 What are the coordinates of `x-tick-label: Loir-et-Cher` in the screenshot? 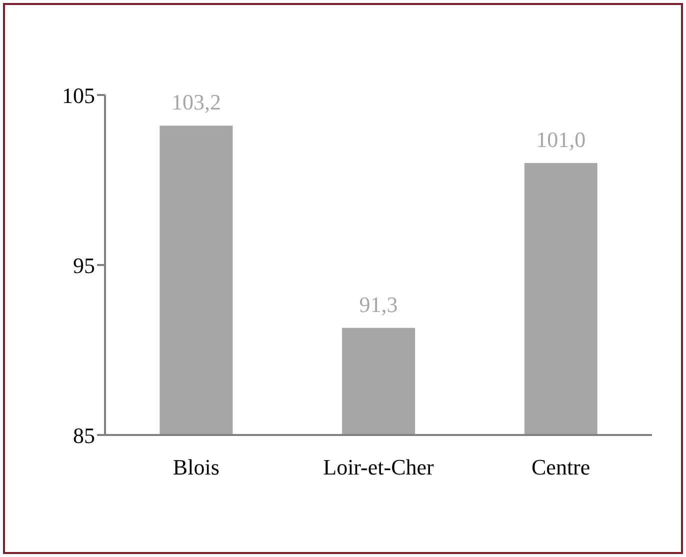 It's located at (379, 467).